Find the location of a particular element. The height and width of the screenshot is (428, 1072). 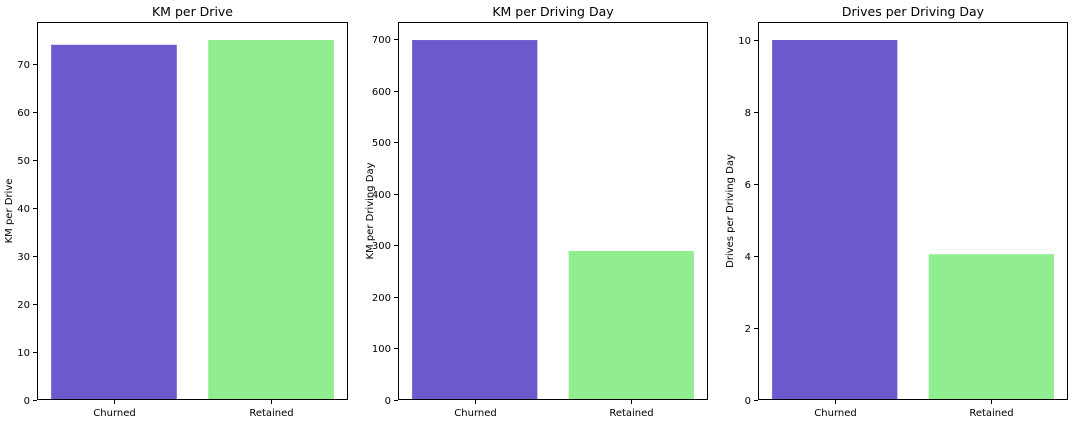

y-tick-label: 20 is located at coordinates (23, 305).